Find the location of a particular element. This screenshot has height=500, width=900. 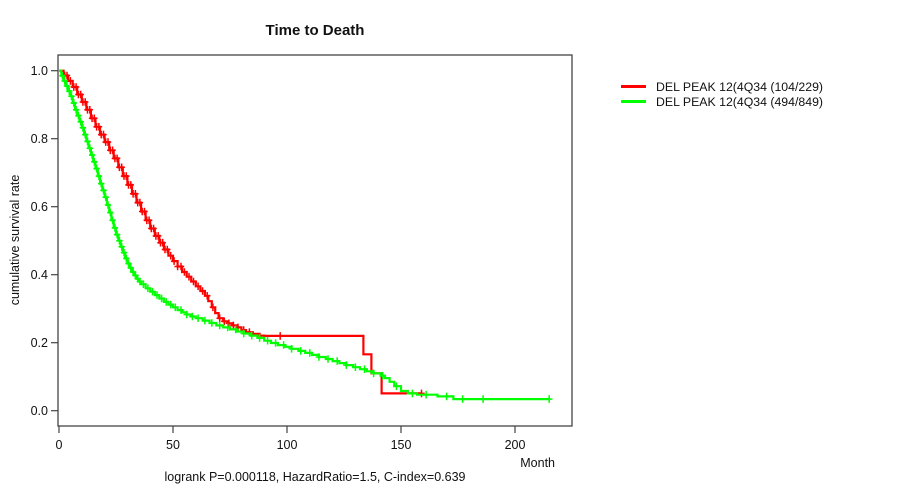

svg-text: 1.0 is located at coordinates (39, 71).